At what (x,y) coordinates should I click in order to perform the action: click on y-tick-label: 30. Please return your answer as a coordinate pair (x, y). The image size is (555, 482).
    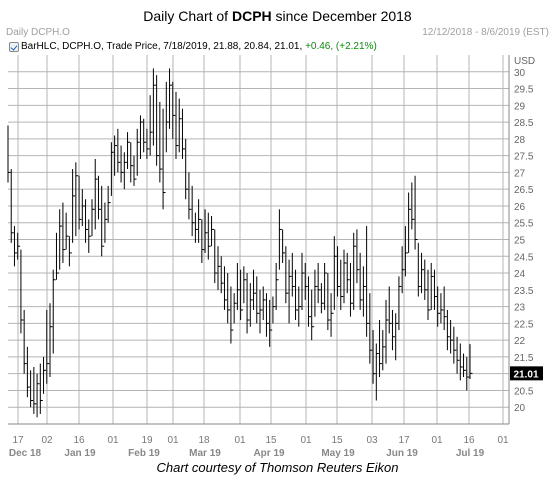
    Looking at the image, I should click on (520, 73).